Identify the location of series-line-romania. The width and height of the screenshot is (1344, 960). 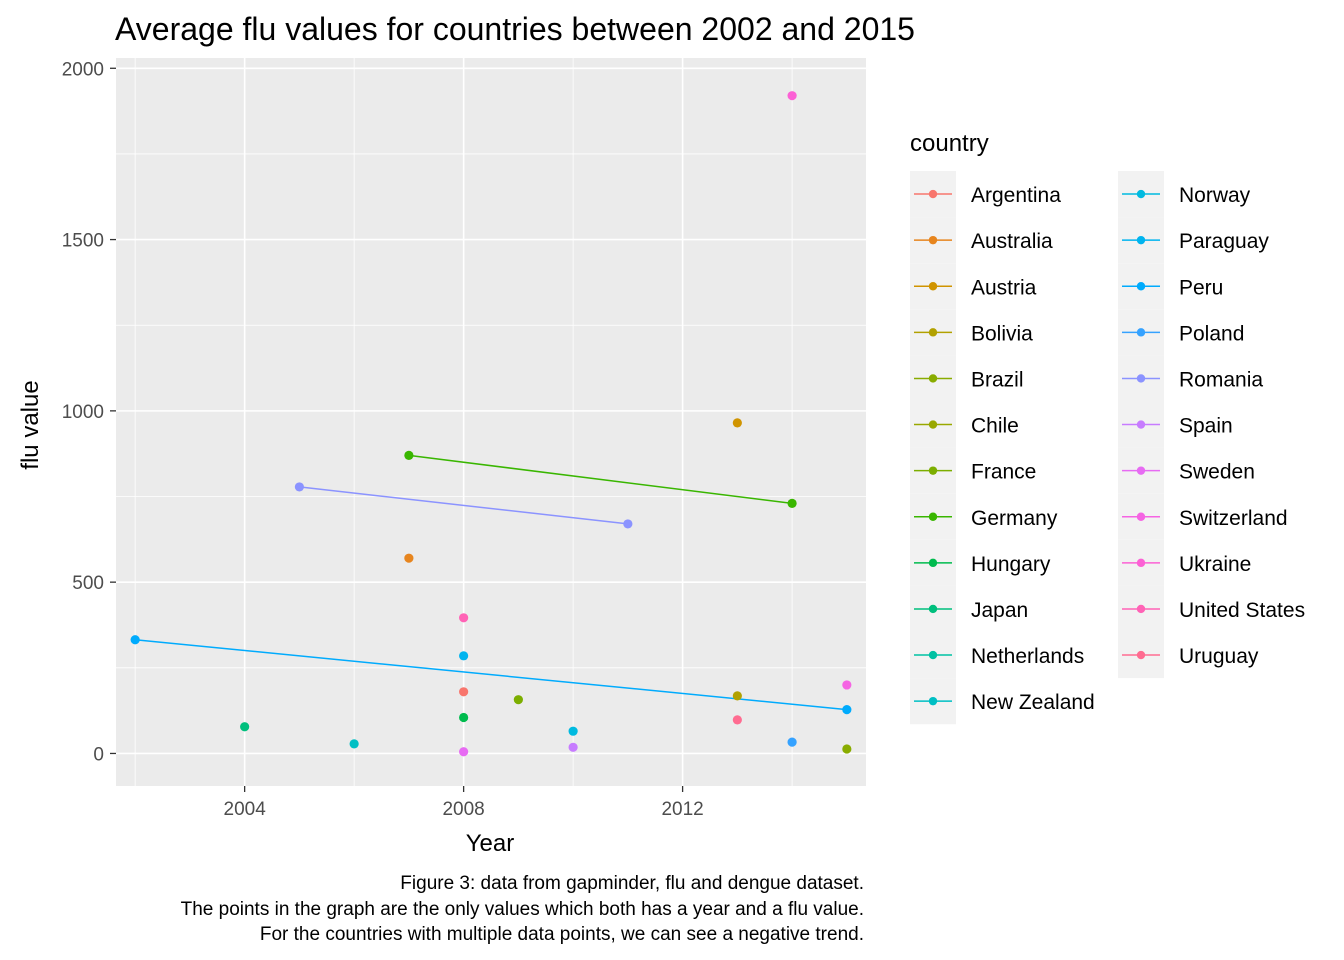
(463, 505).